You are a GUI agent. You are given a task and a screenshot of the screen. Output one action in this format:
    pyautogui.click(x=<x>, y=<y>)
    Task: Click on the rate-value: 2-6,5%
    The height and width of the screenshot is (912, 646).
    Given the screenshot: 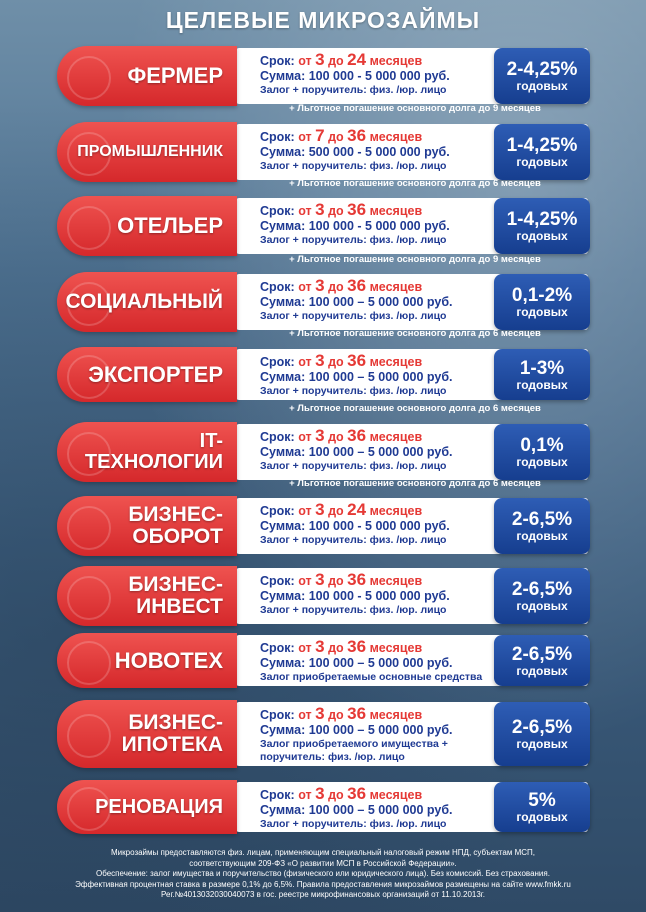 What is the action you would take?
    pyautogui.click(x=542, y=654)
    